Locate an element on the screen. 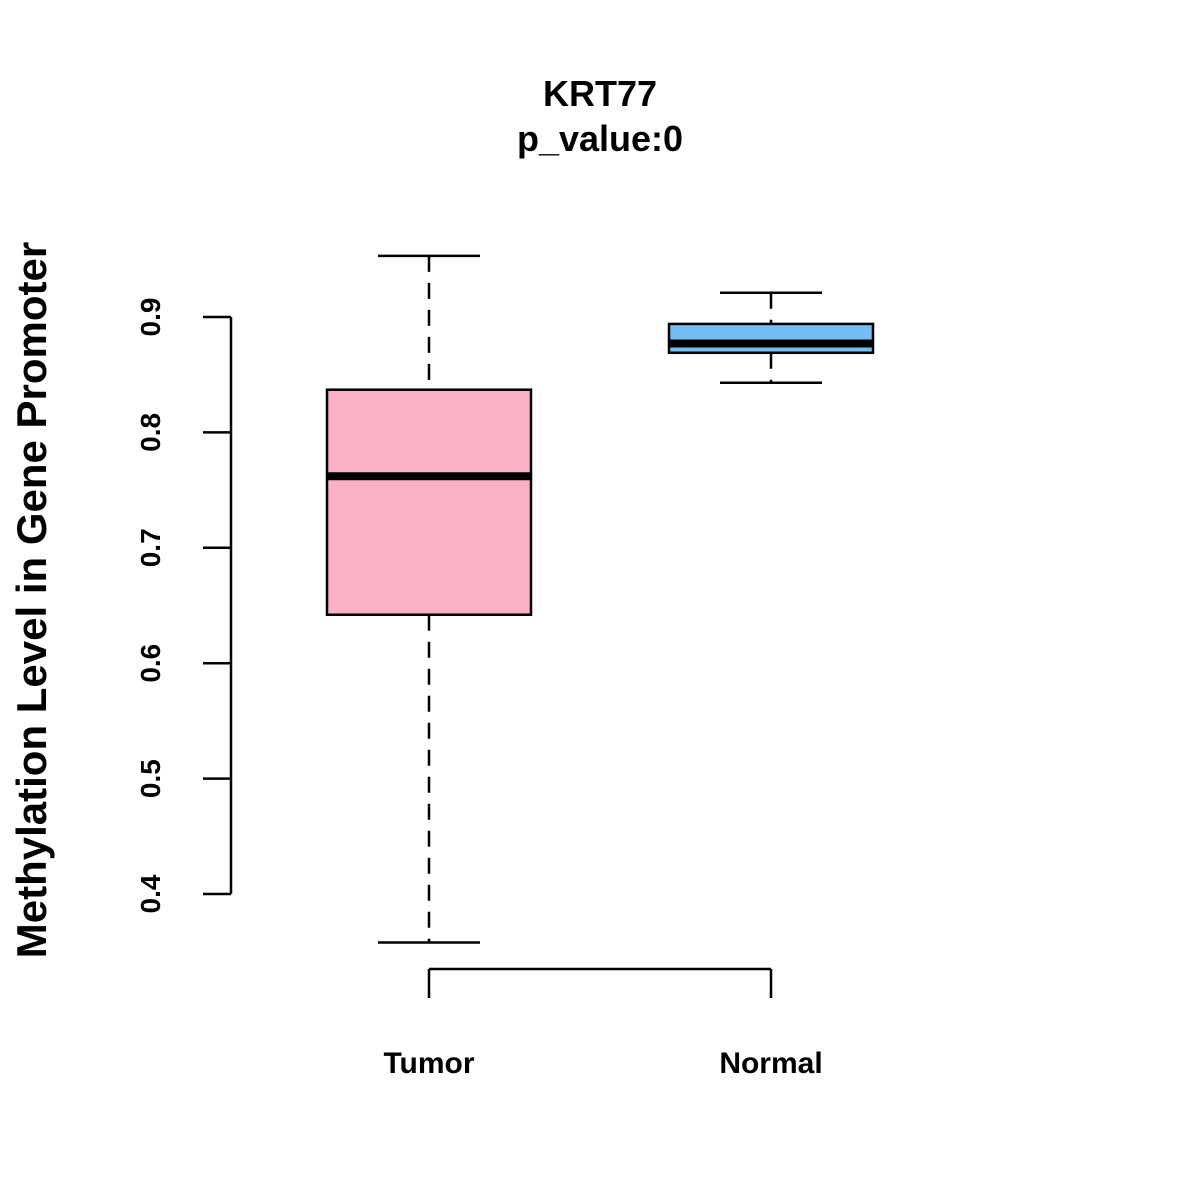 The height and width of the screenshot is (1200, 1200). box-normal is located at coordinates (771, 338).